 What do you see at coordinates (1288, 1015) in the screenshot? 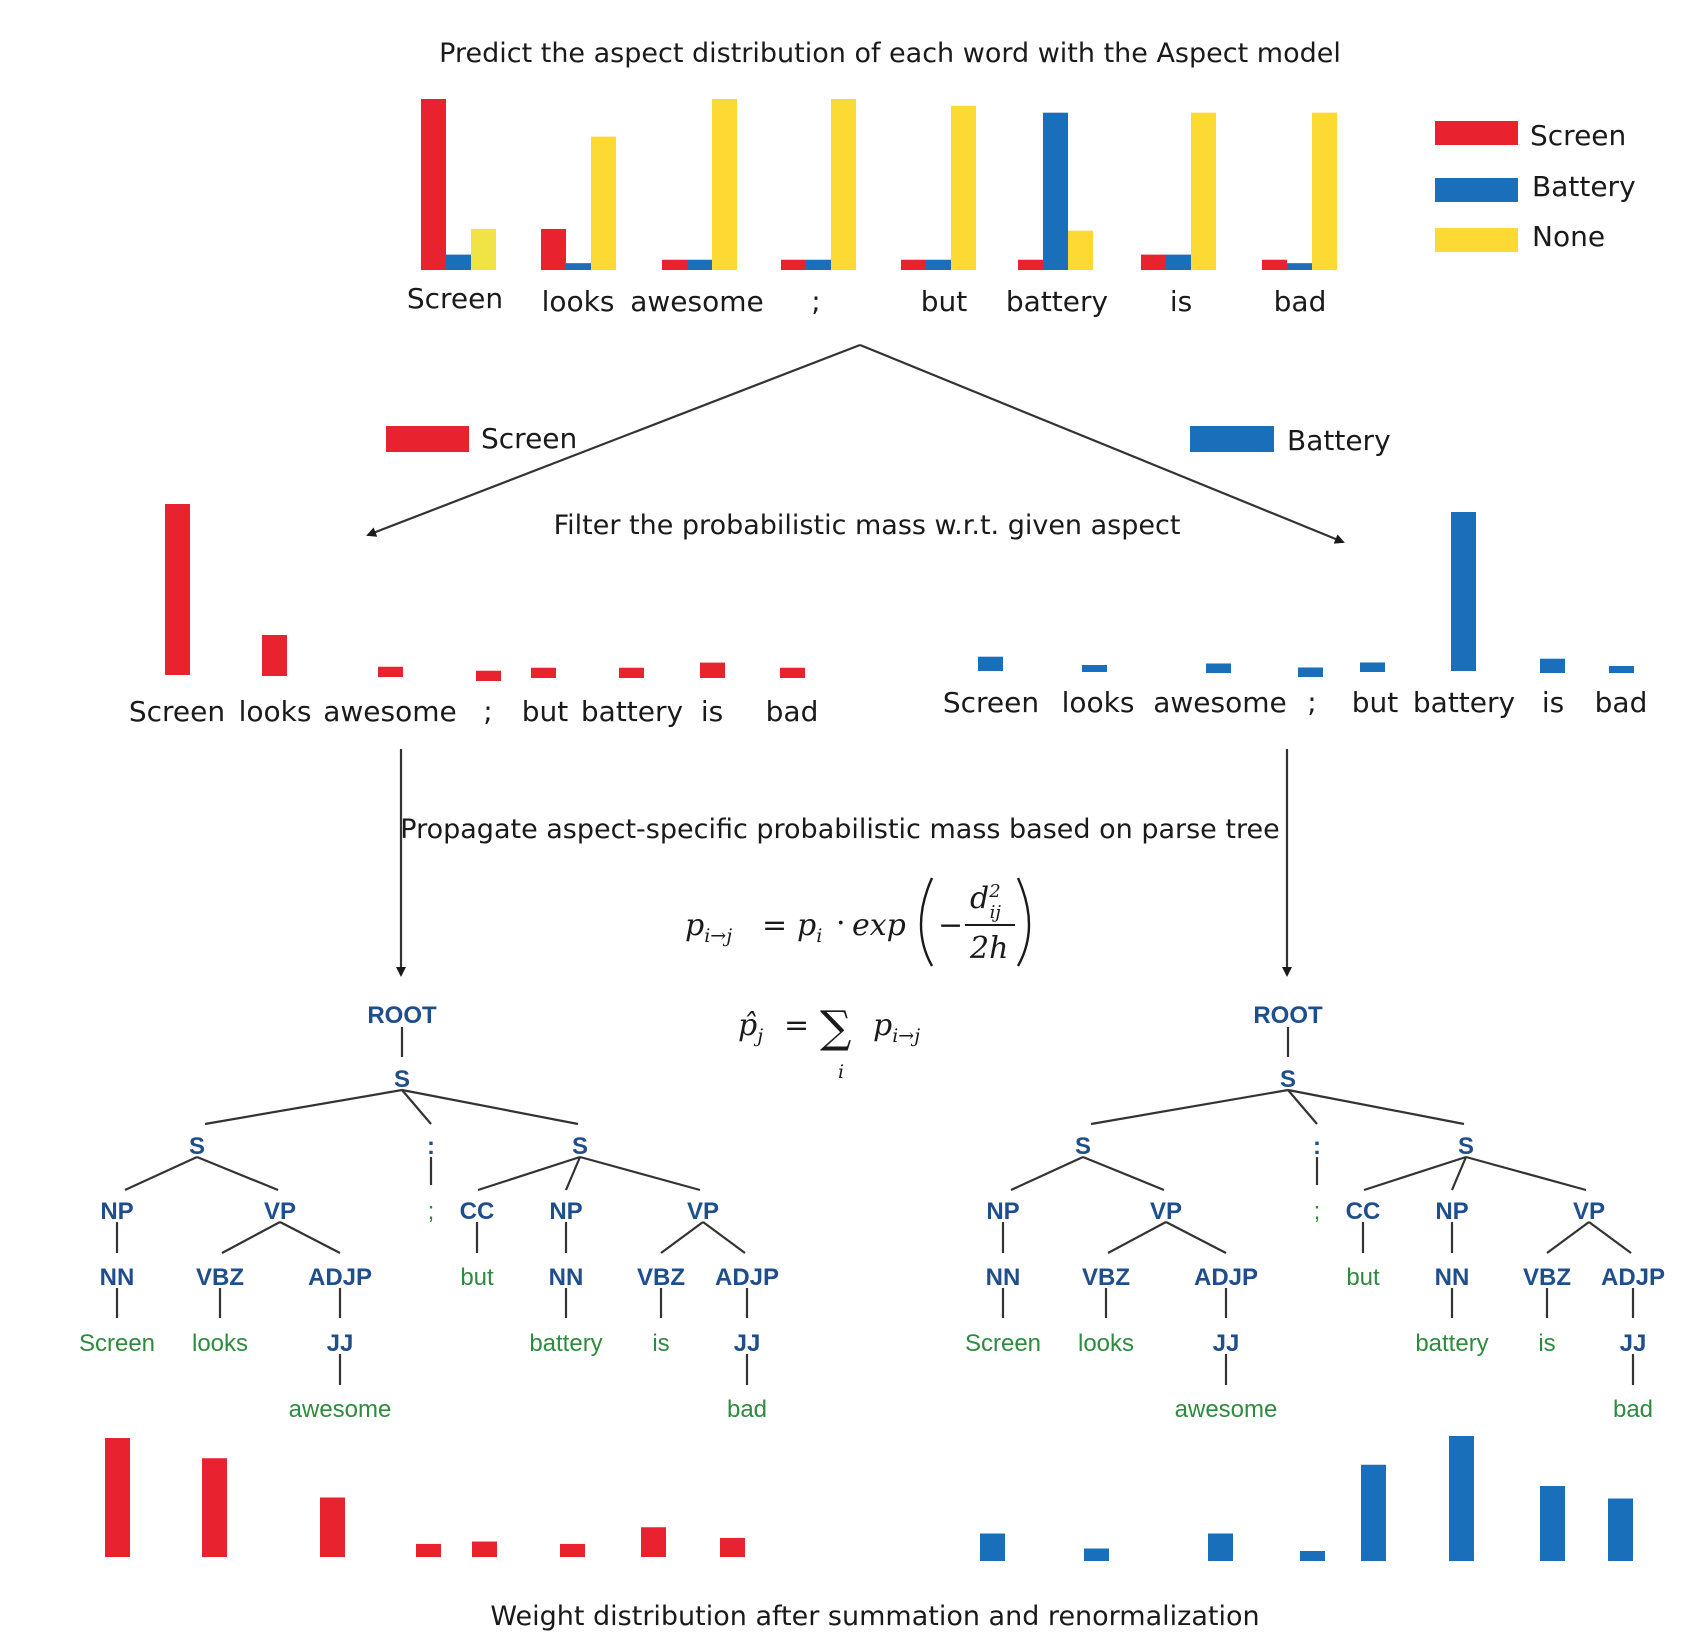
I see `right-tree-node-root: ROOT` at bounding box center [1288, 1015].